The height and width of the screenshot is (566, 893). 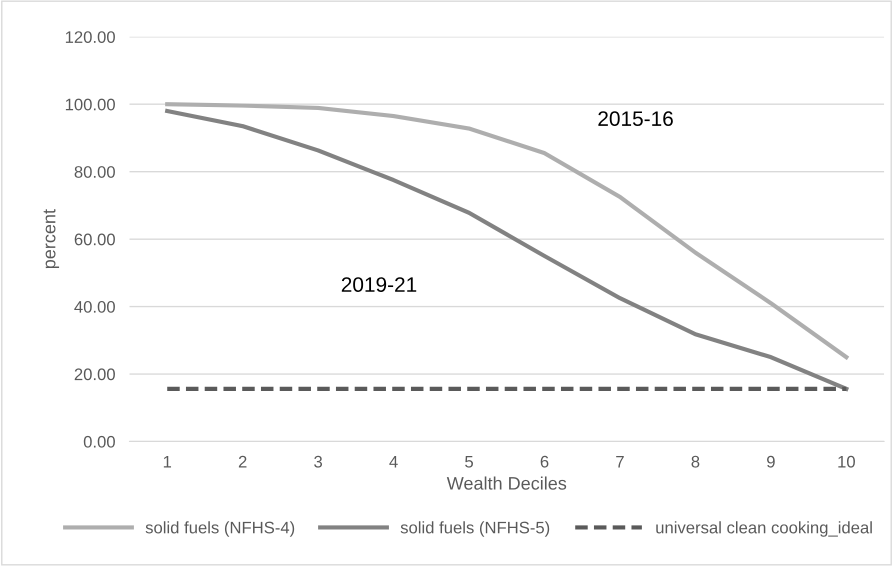 What do you see at coordinates (99, 442) in the screenshot?
I see `y-tick-label: 0.00` at bounding box center [99, 442].